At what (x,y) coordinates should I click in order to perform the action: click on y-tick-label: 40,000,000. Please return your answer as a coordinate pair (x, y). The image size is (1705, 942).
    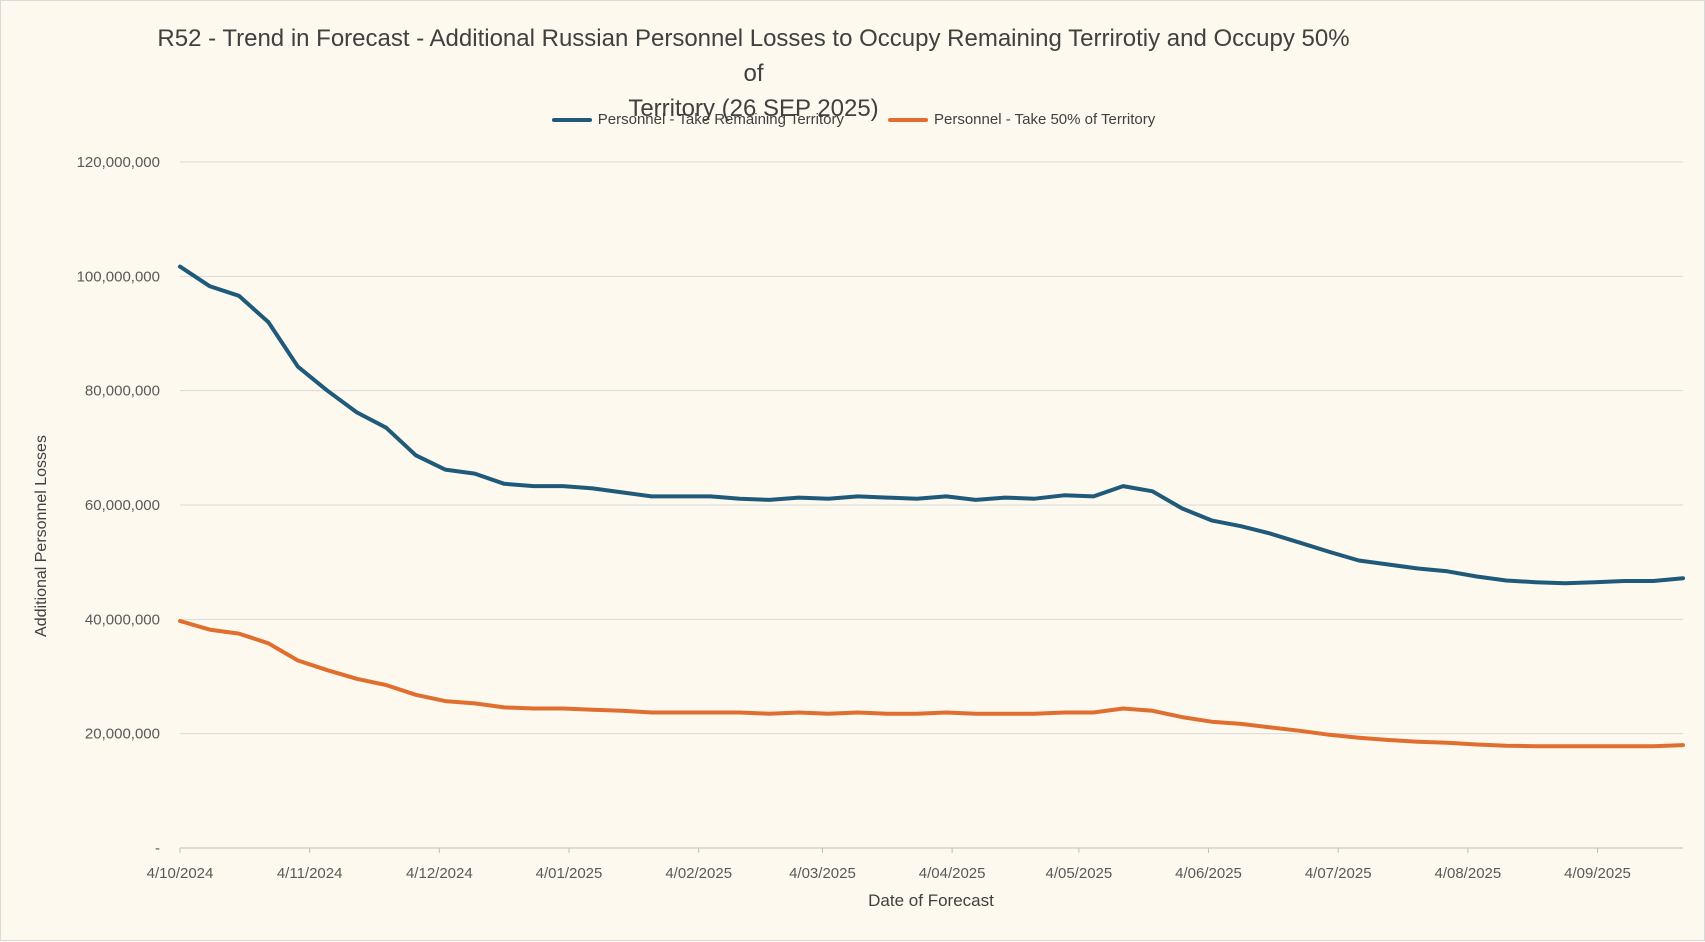
    Looking at the image, I should click on (122, 619).